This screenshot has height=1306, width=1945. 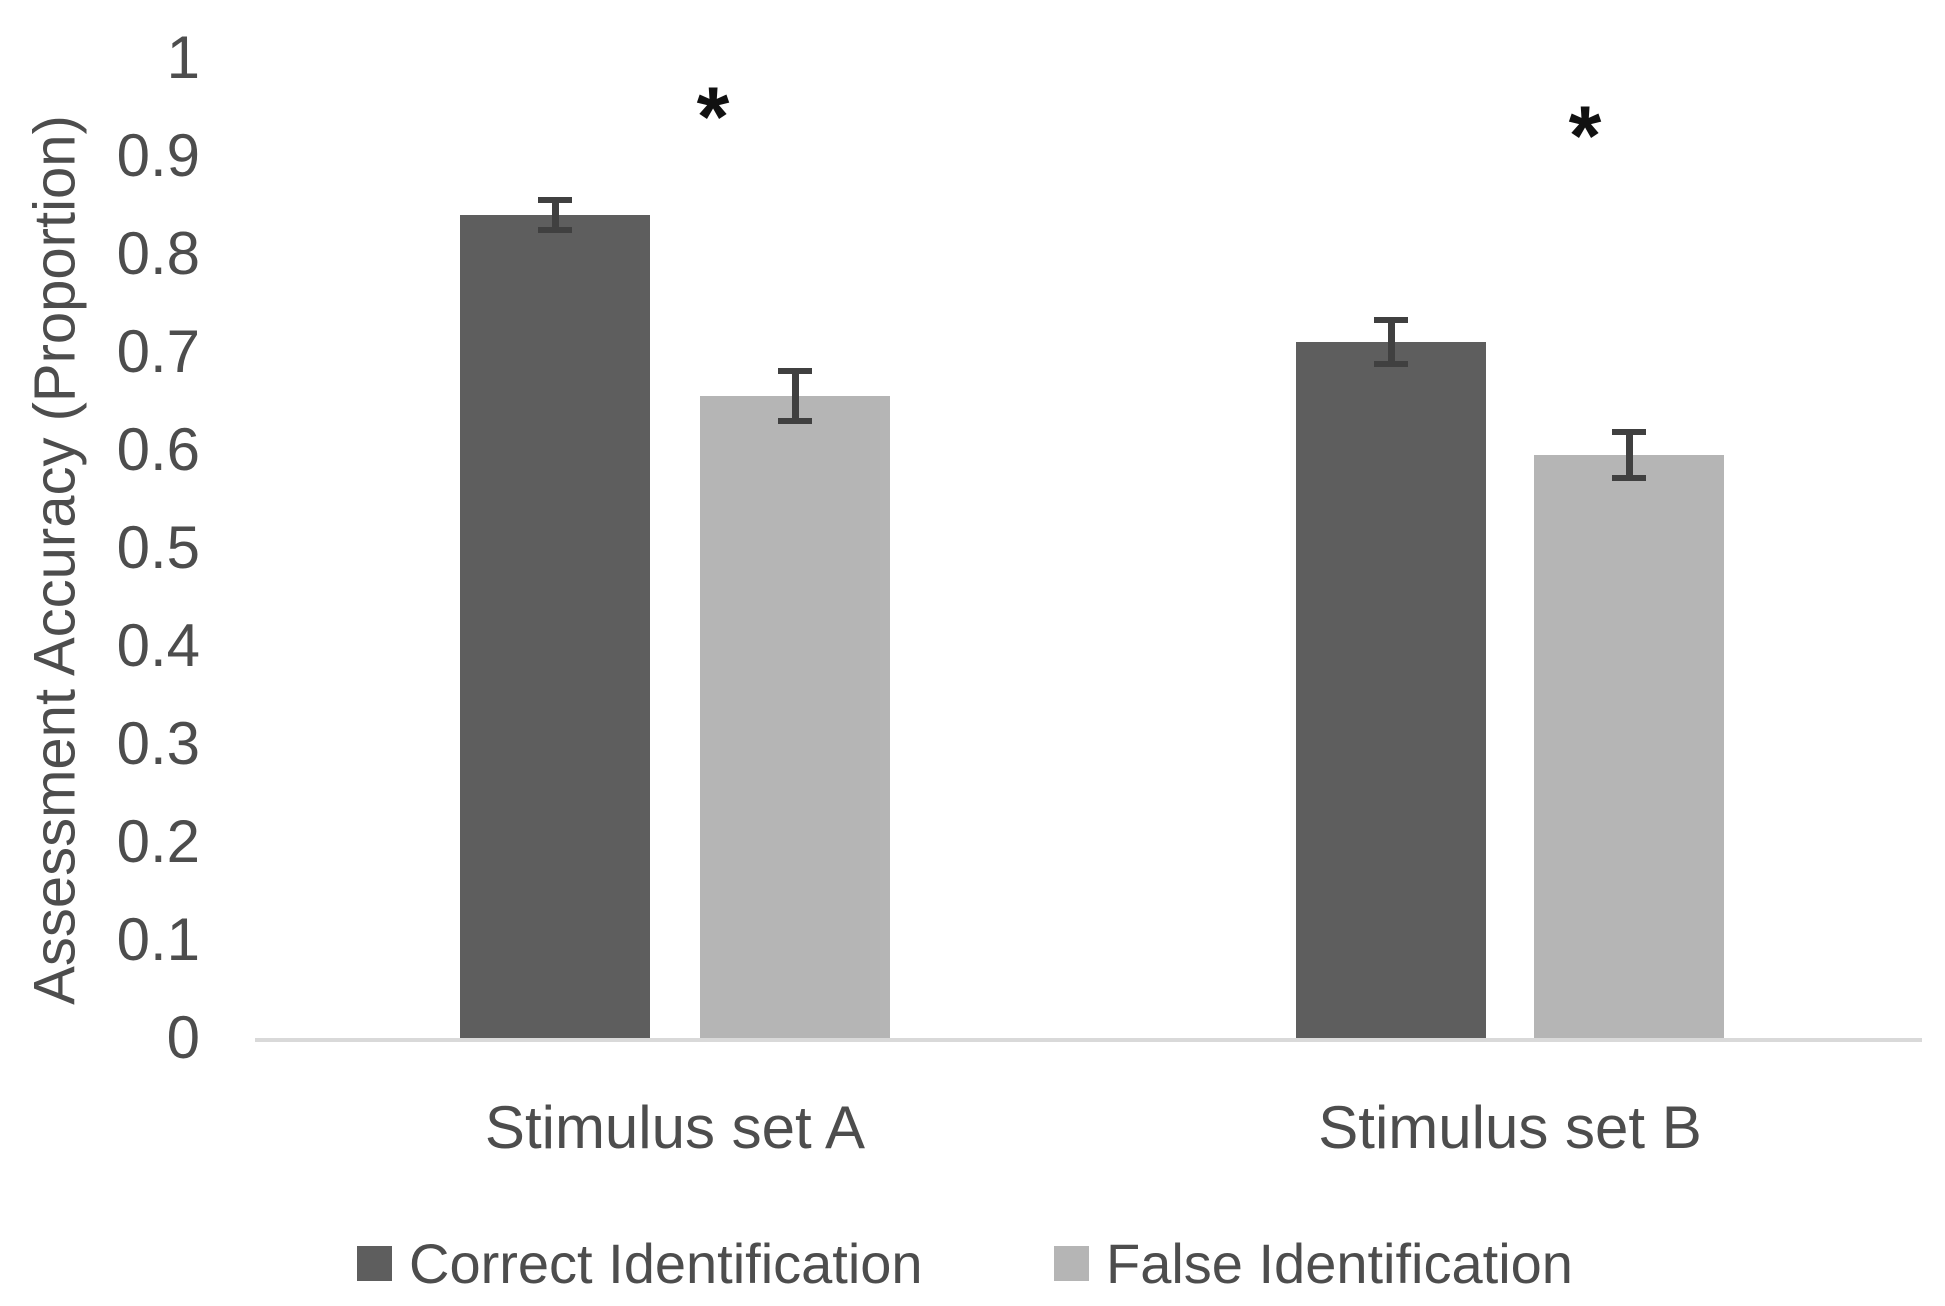 What do you see at coordinates (1510, 1127) in the screenshot?
I see `x-label-stimulus-set-b: Stimulus set B` at bounding box center [1510, 1127].